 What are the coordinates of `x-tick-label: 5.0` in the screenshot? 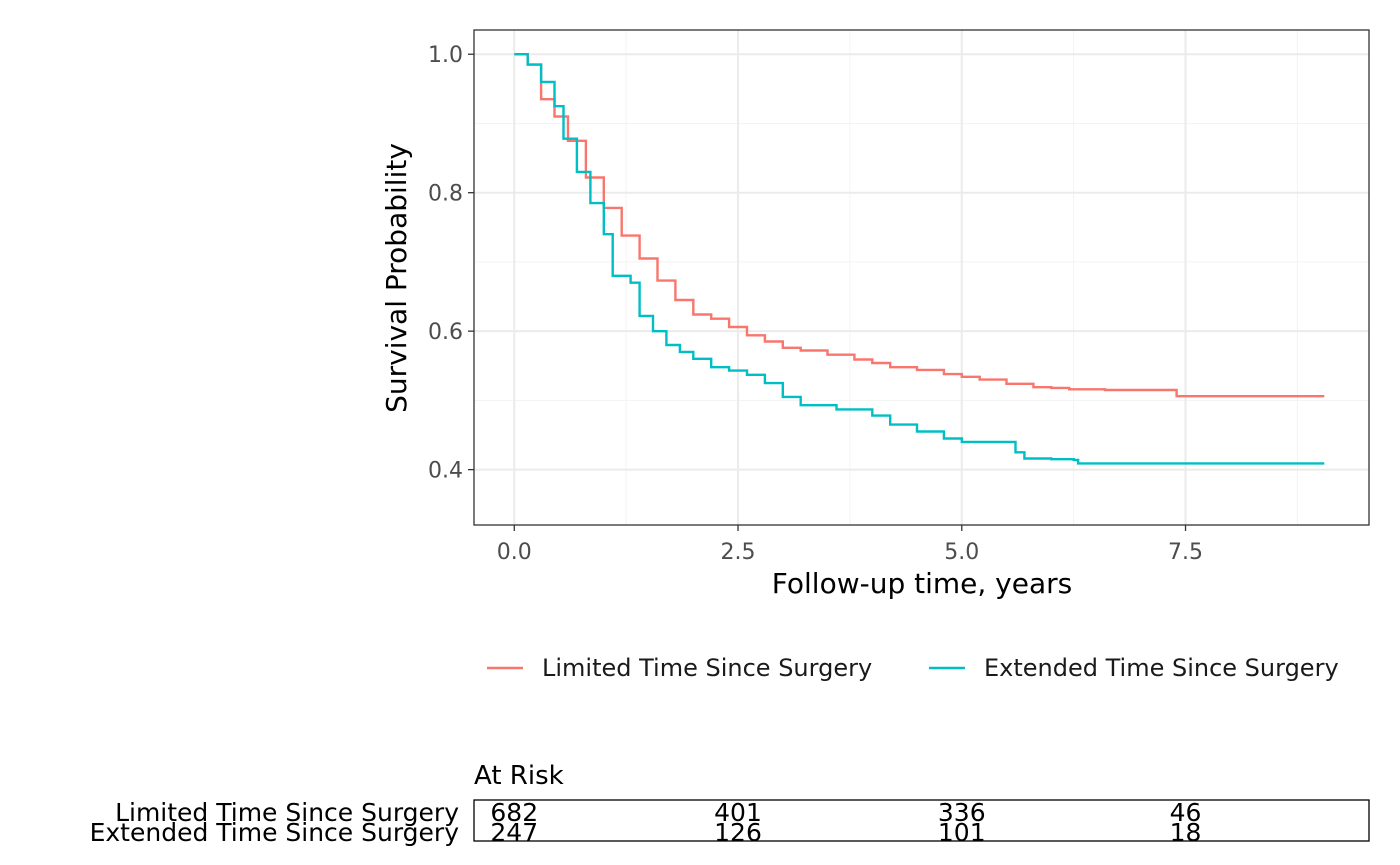 It's located at (961, 552).